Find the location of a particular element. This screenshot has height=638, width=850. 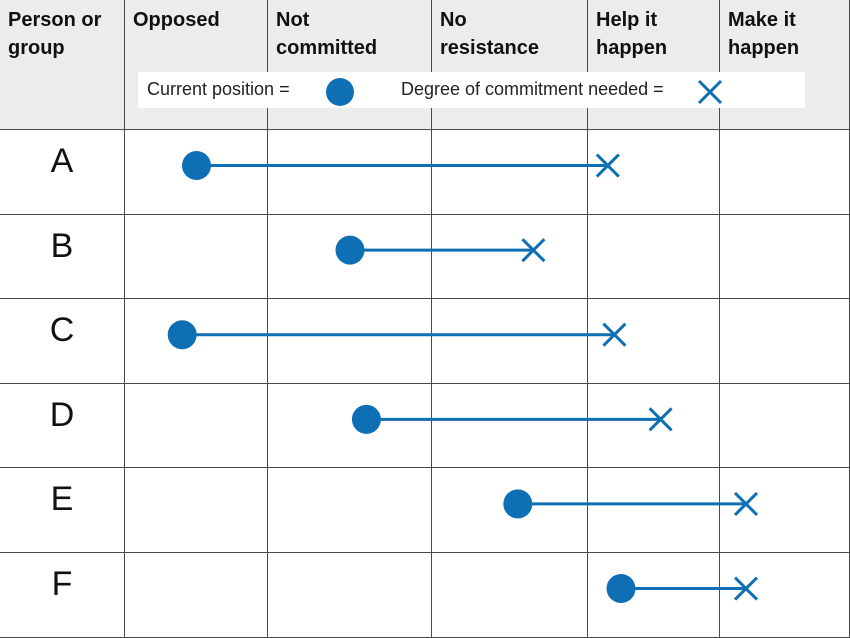

header-label-not_committed: Not committed is located at coordinates (327, 34).